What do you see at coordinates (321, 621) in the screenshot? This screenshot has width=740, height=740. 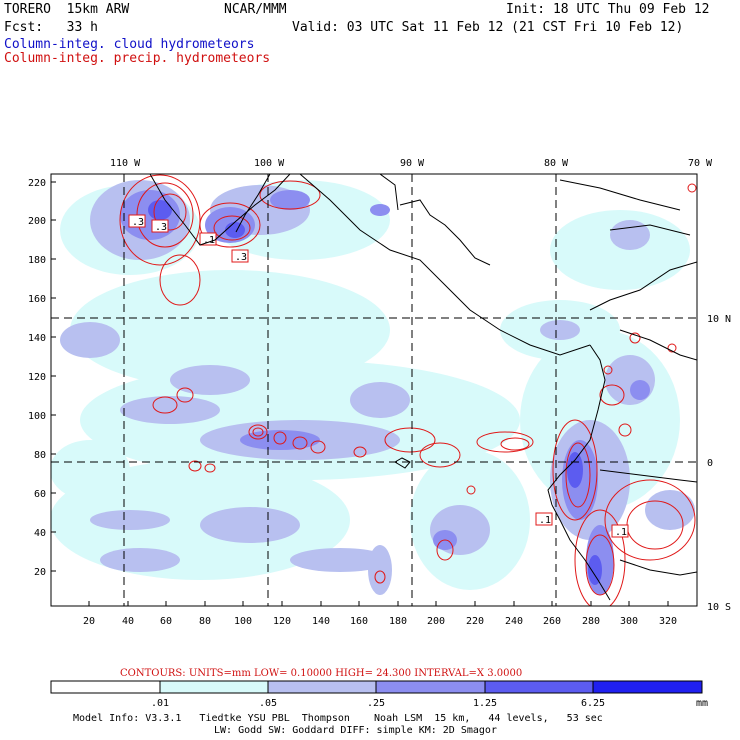 I see `x-tick-label: 140` at bounding box center [321, 621].